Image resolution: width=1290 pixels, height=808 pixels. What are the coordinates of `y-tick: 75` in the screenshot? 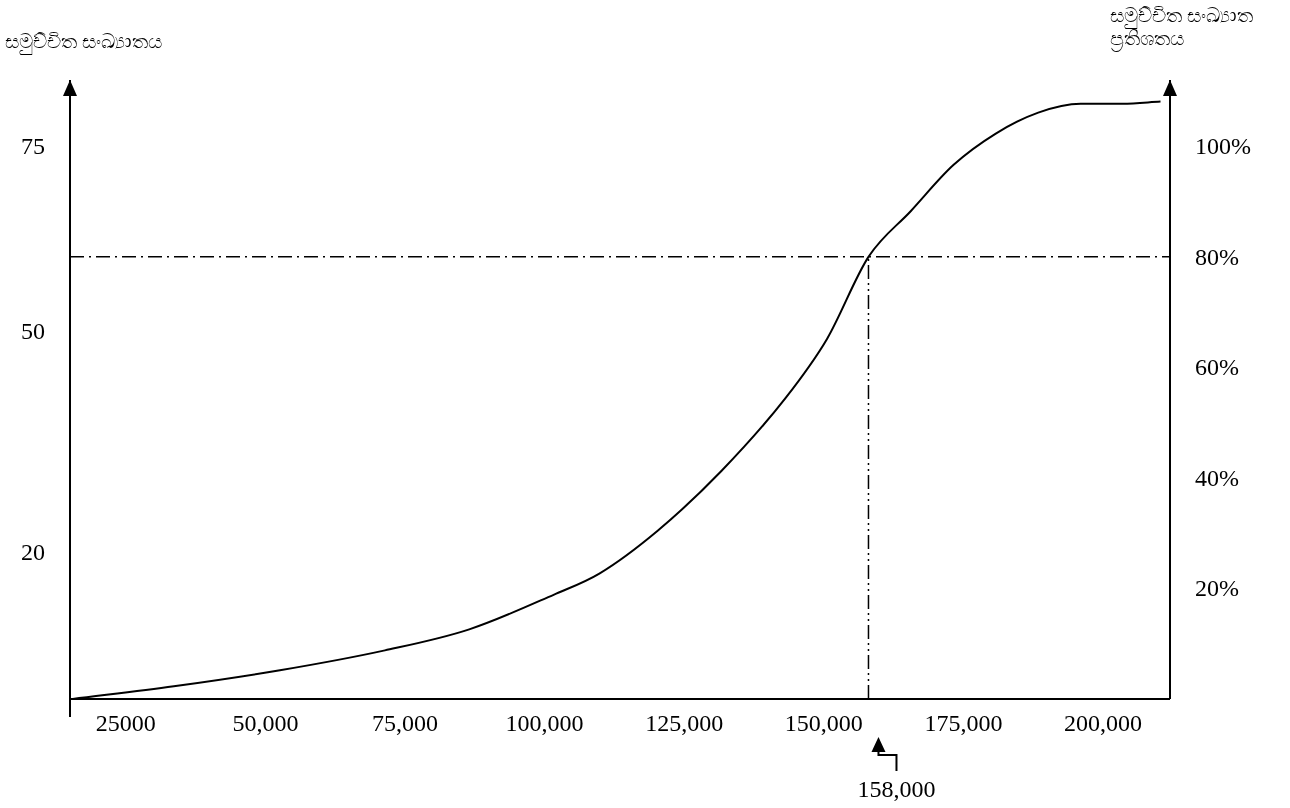 It's located at (33, 146).